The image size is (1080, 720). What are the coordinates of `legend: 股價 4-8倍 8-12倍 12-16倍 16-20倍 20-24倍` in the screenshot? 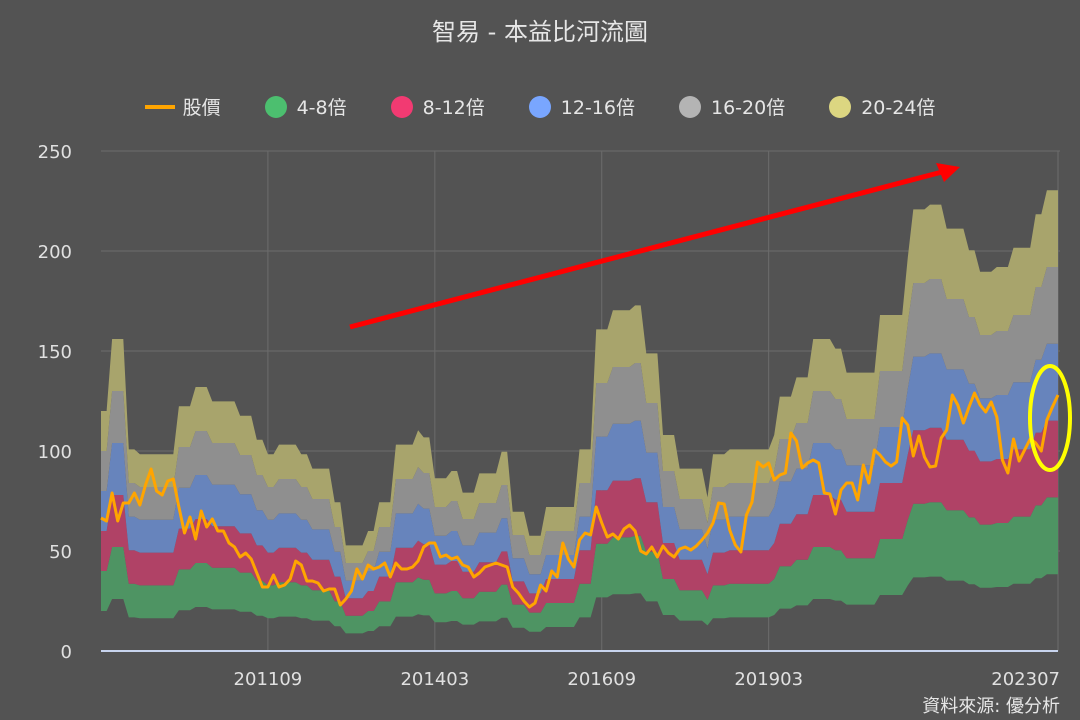 It's located at (540, 106).